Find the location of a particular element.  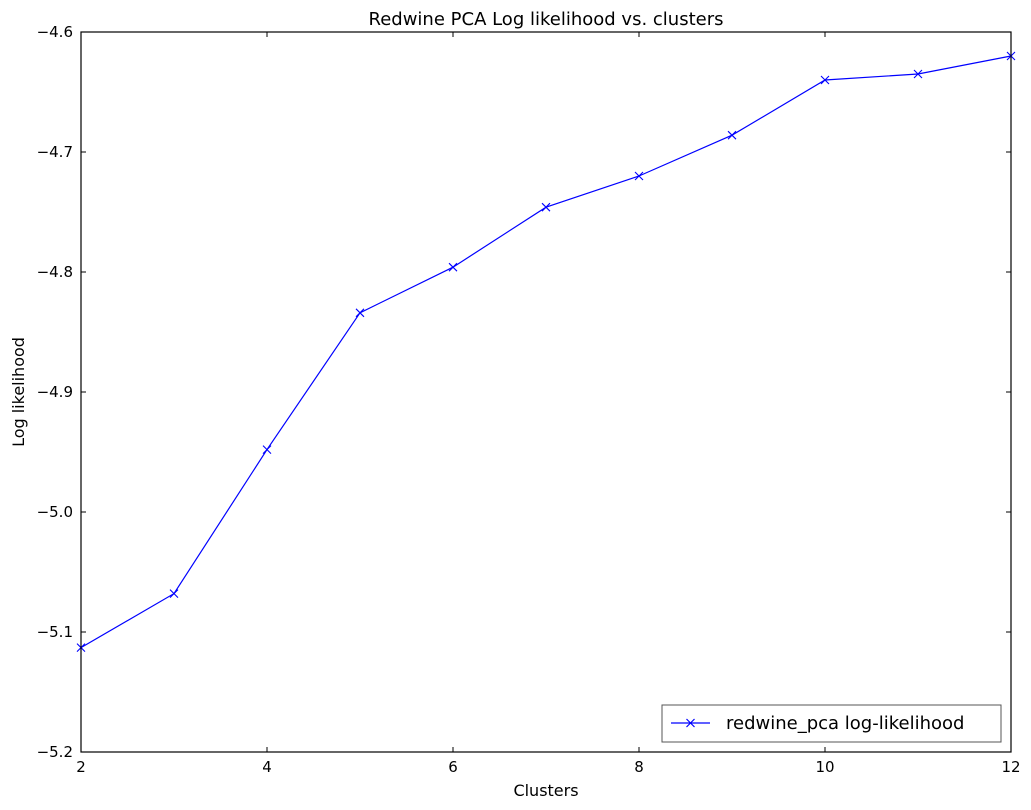

x-tick-label: 12 is located at coordinates (1010, 767).